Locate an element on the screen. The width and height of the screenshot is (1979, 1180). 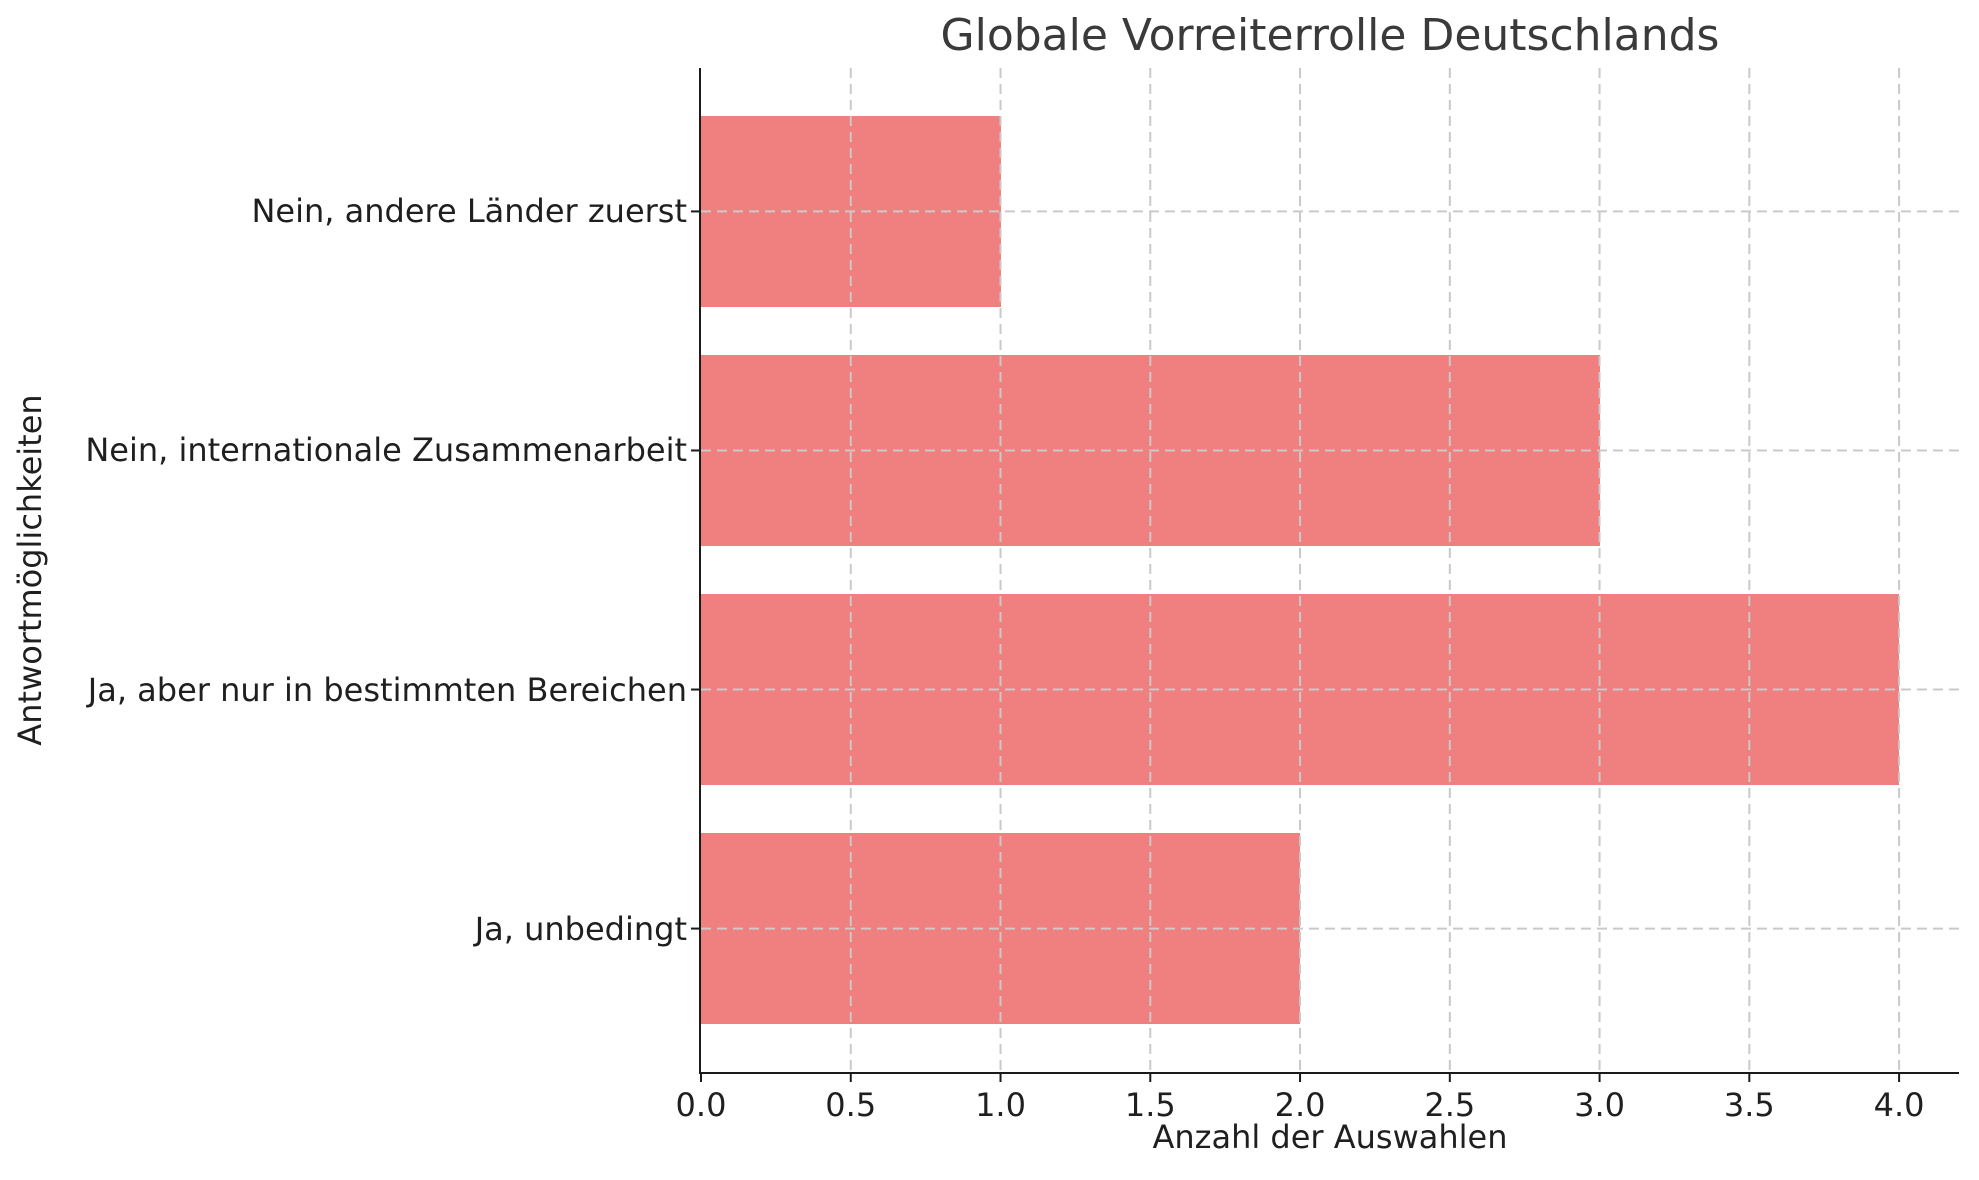
category-label: Nein, internationale Zusammenarbeit is located at coordinates (386, 450).